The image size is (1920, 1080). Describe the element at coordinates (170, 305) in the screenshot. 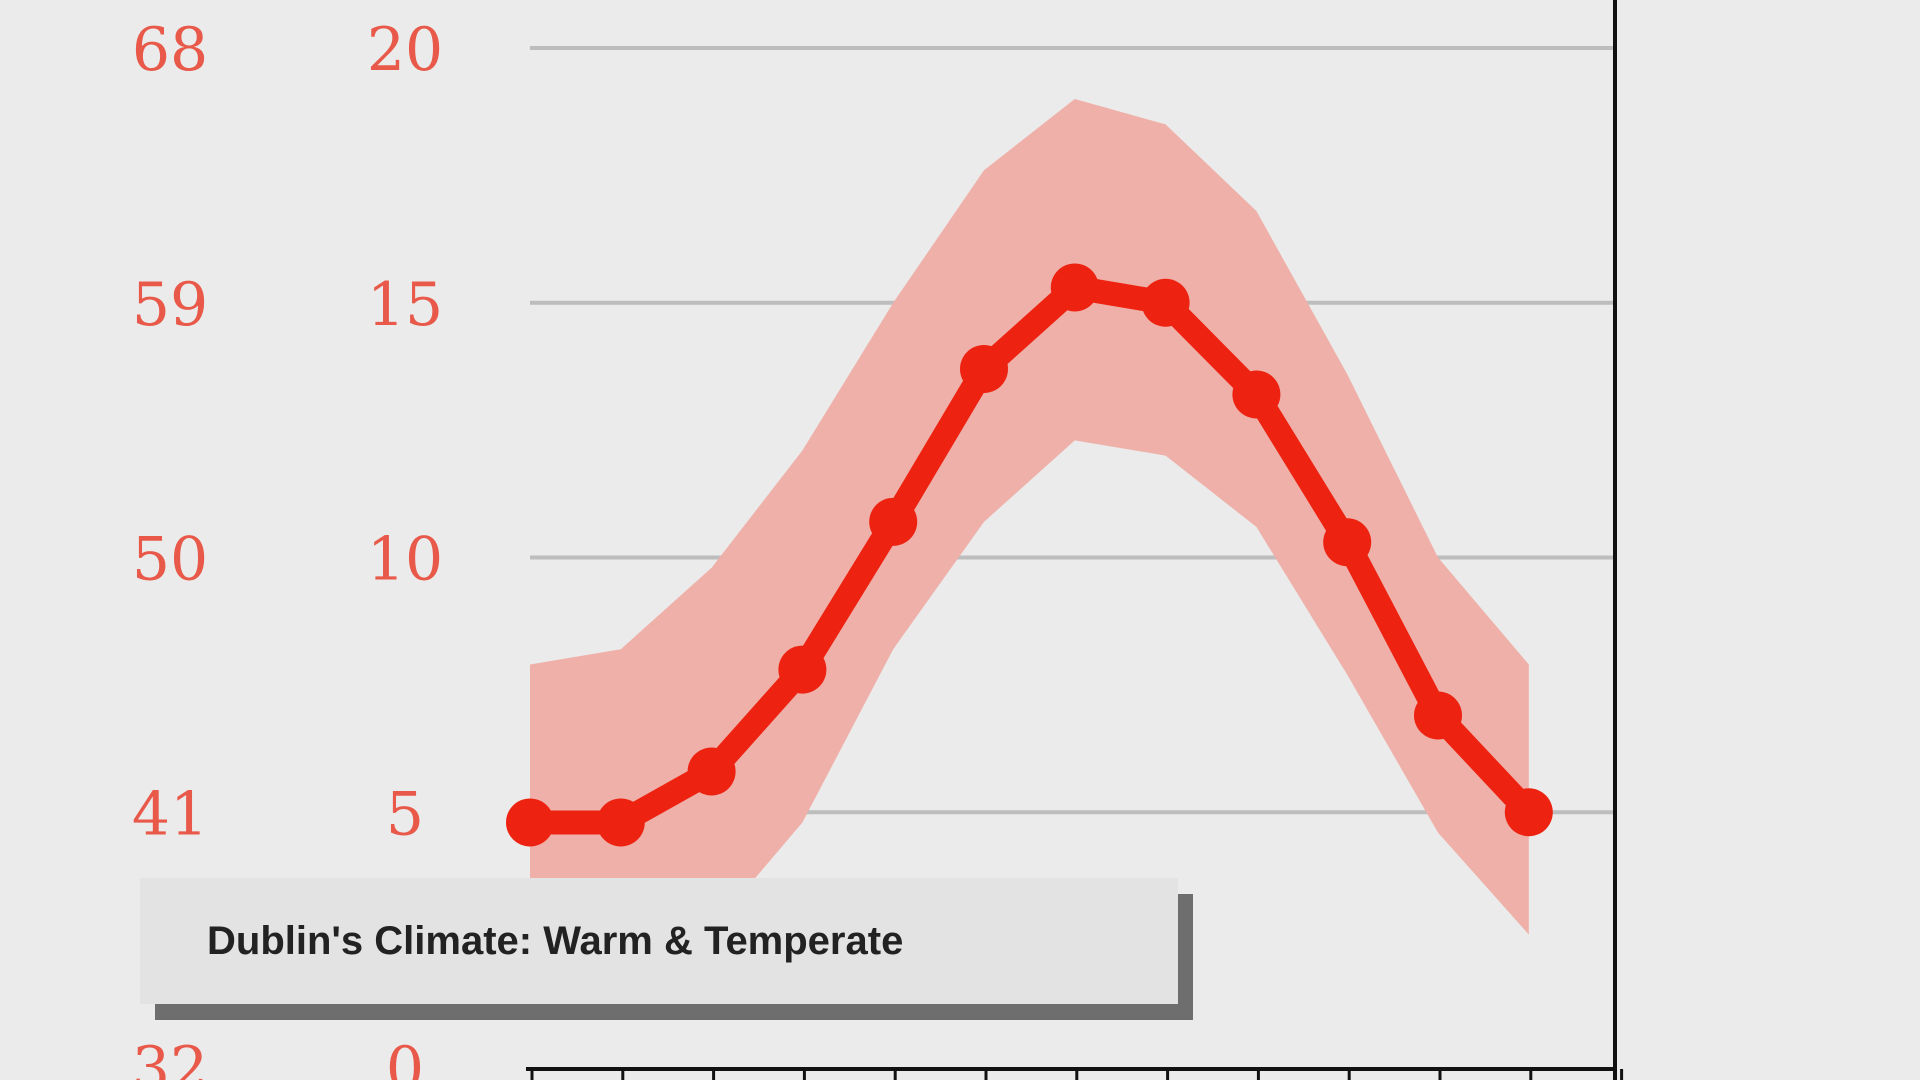

I see `tick-label-f-59: 59` at that location.